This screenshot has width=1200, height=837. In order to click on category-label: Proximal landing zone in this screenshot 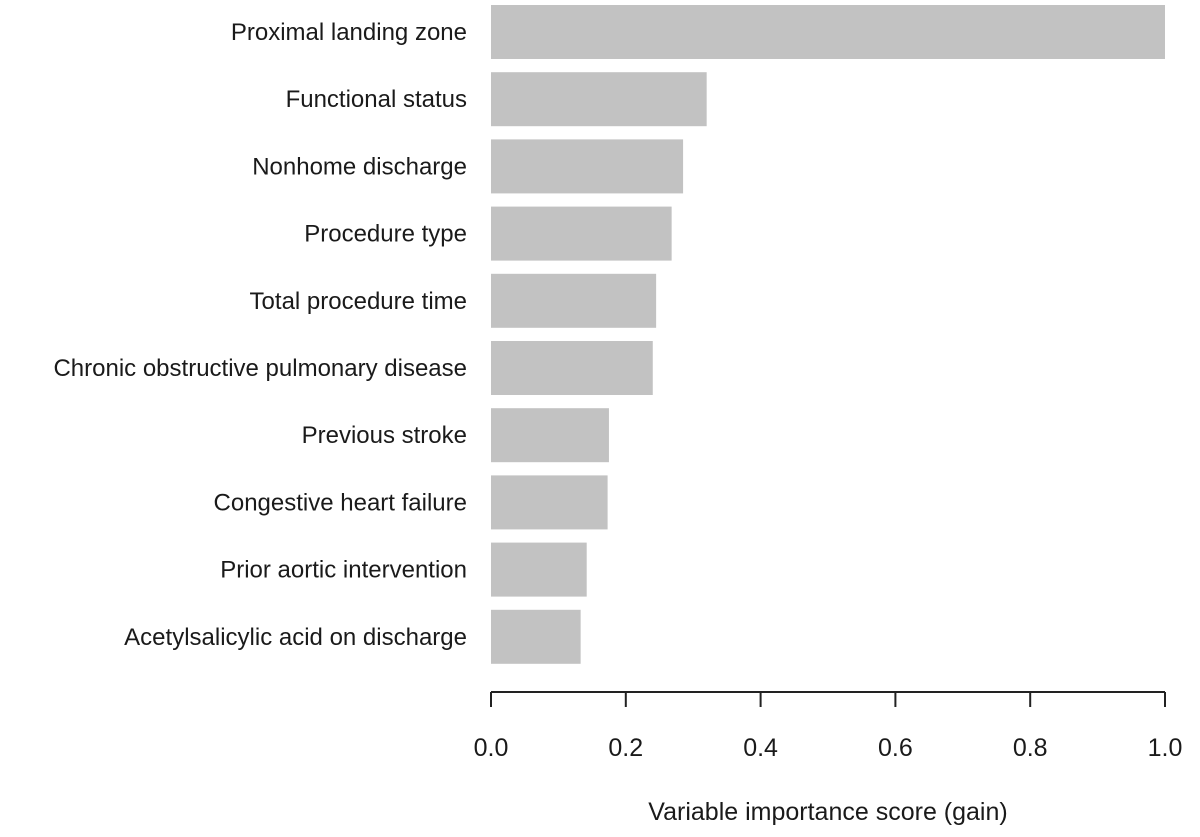, I will do `click(349, 32)`.